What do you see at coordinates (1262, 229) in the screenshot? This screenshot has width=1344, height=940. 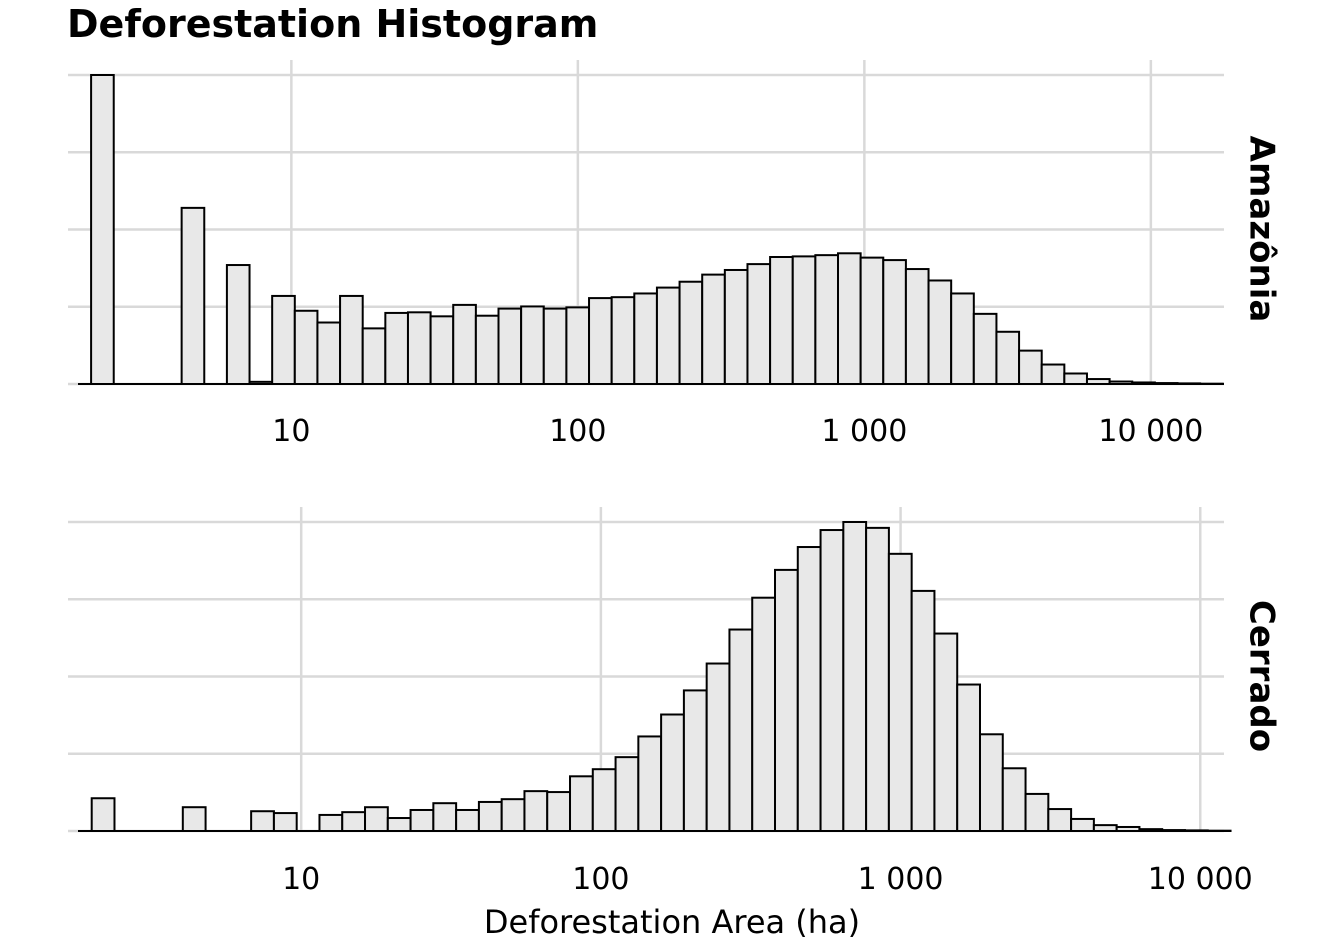 I see `facet-strip-label: Amazônia` at bounding box center [1262, 229].